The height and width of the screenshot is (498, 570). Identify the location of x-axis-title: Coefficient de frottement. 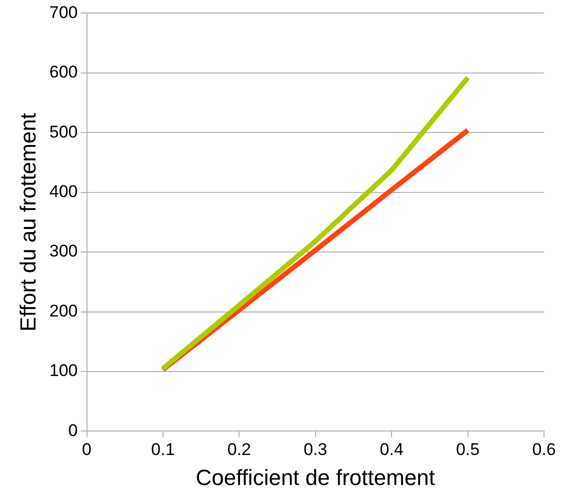
(316, 477).